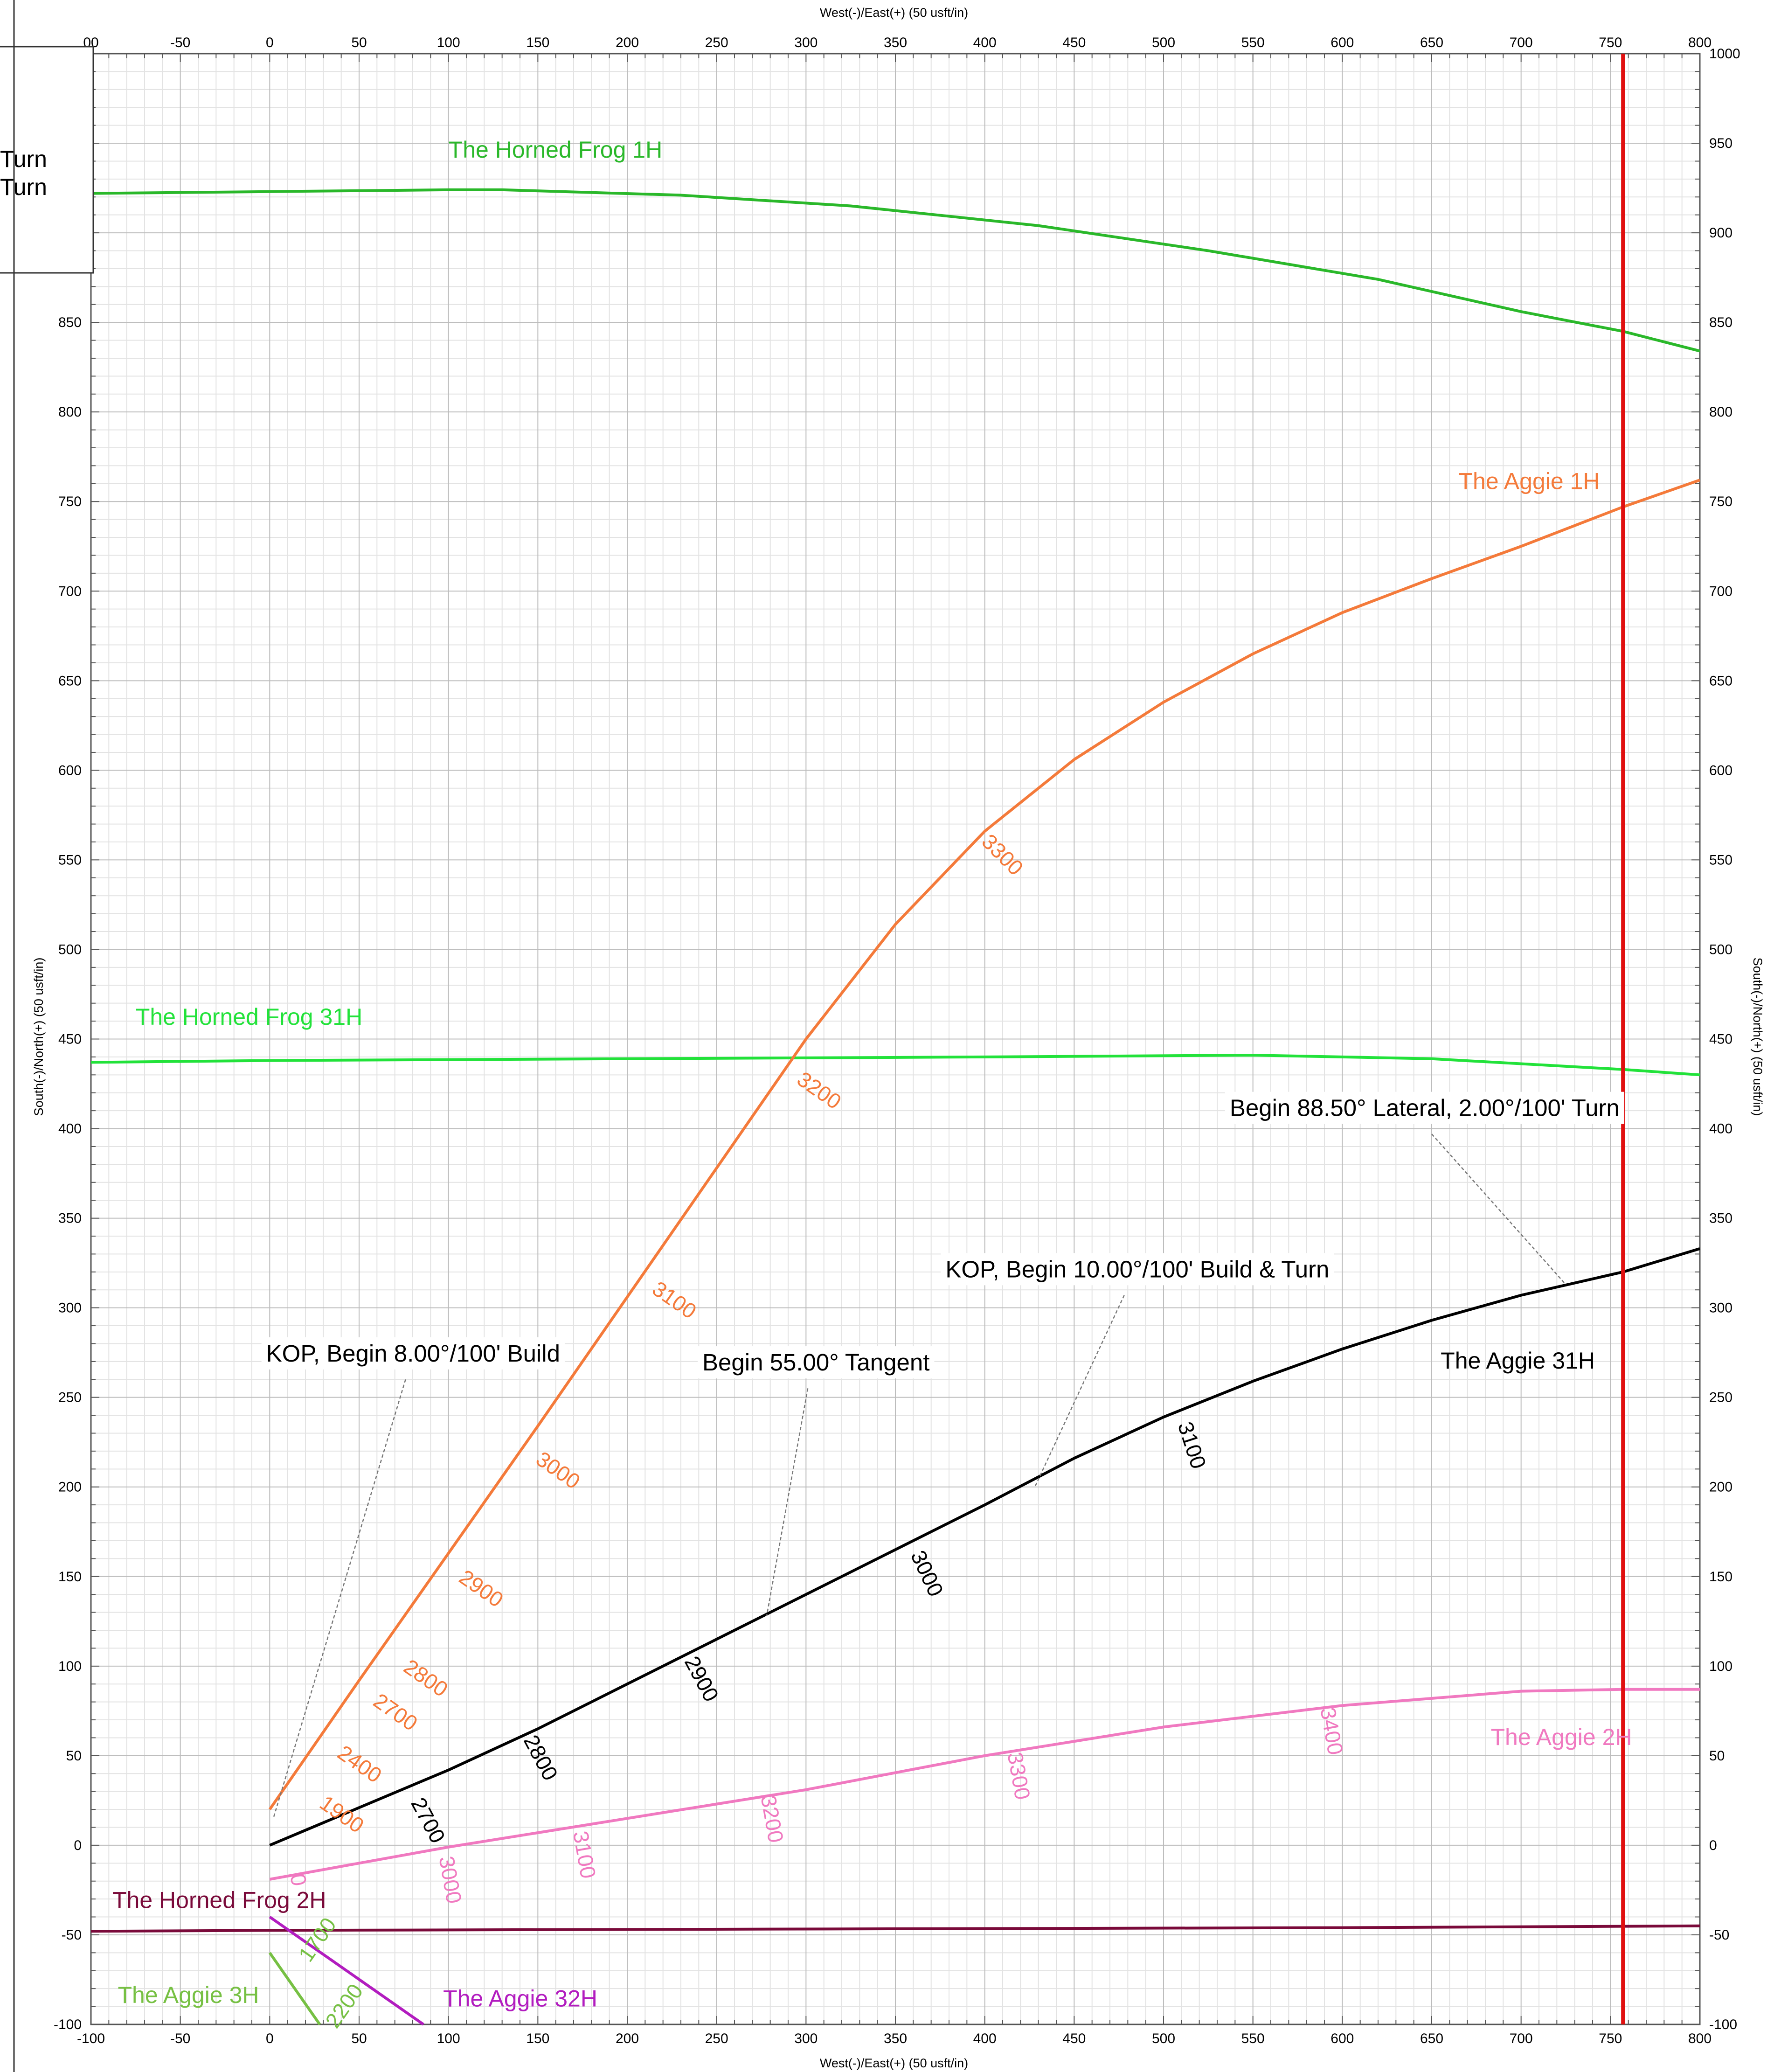  I want to click on x-tick-label-top: 100, so click(448, 42).